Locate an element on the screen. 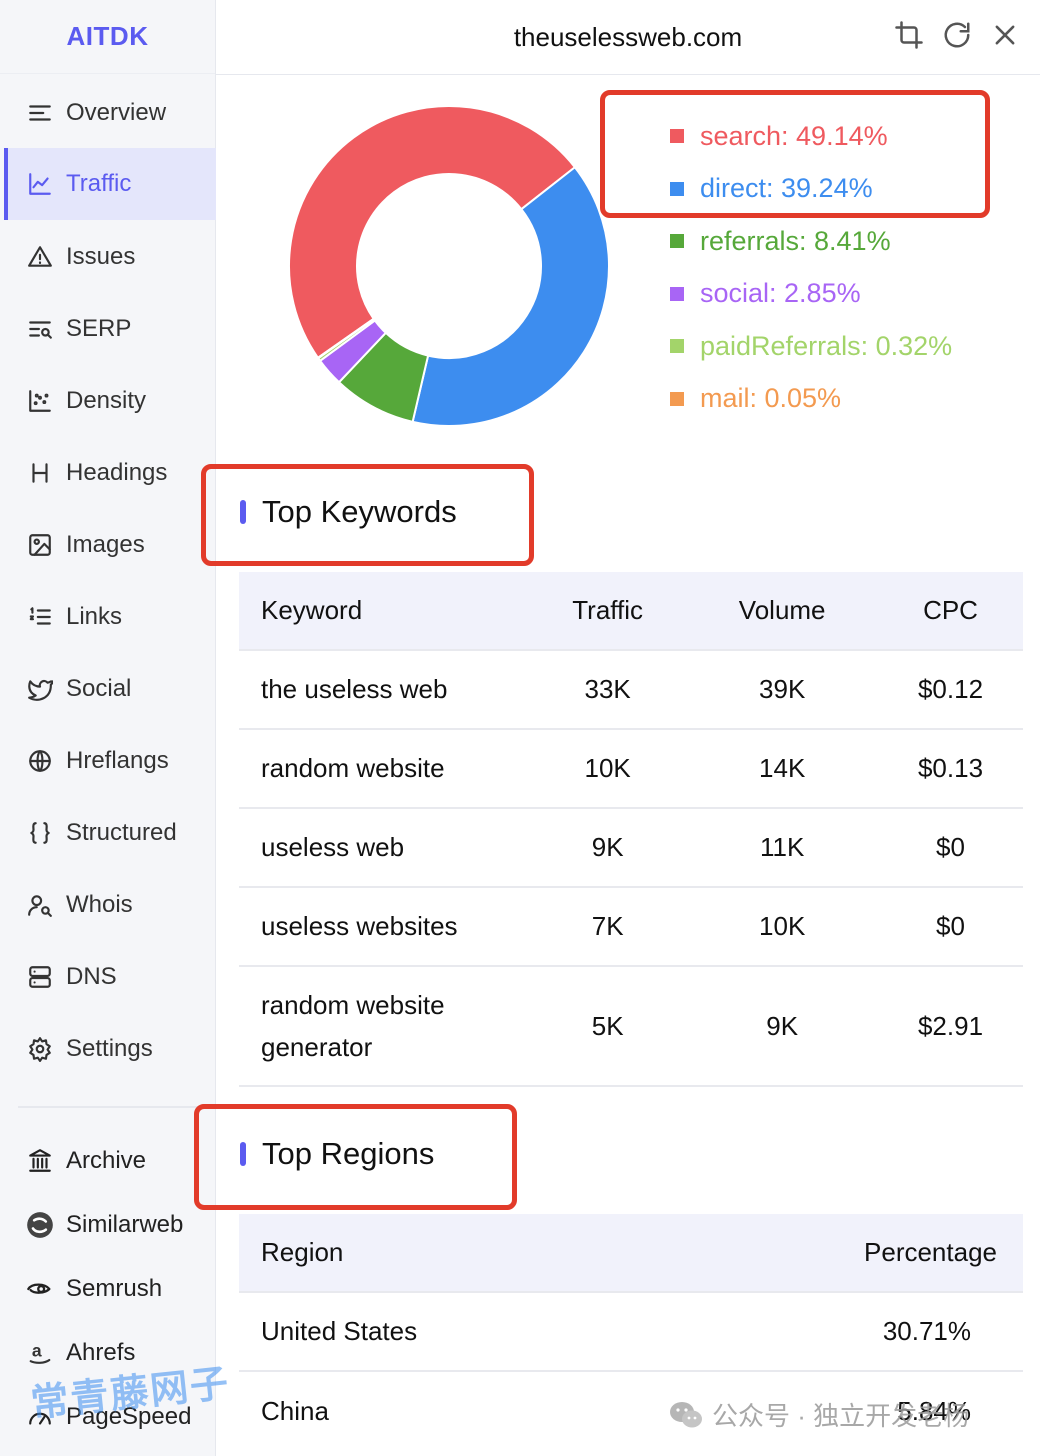 Image resolution: width=1040 pixels, height=1456 pixels. sidebar-item-serp: SERP is located at coordinates (110, 329).